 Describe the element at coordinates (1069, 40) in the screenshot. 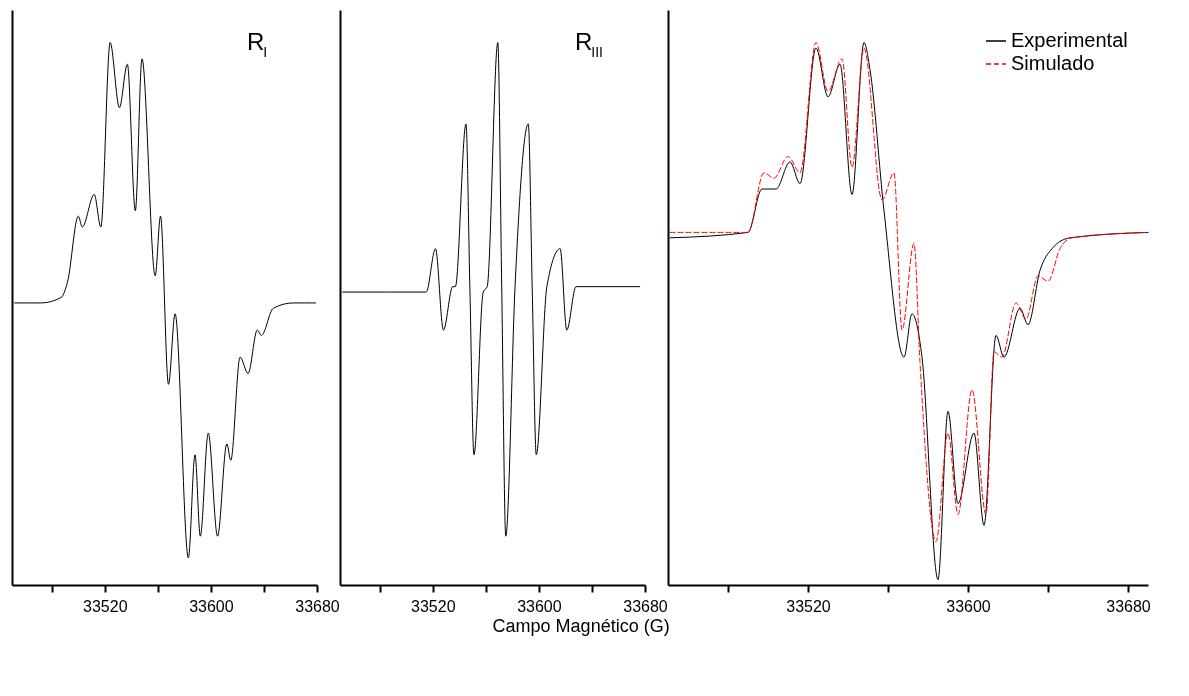

I see `legend-label: Experimental` at that location.